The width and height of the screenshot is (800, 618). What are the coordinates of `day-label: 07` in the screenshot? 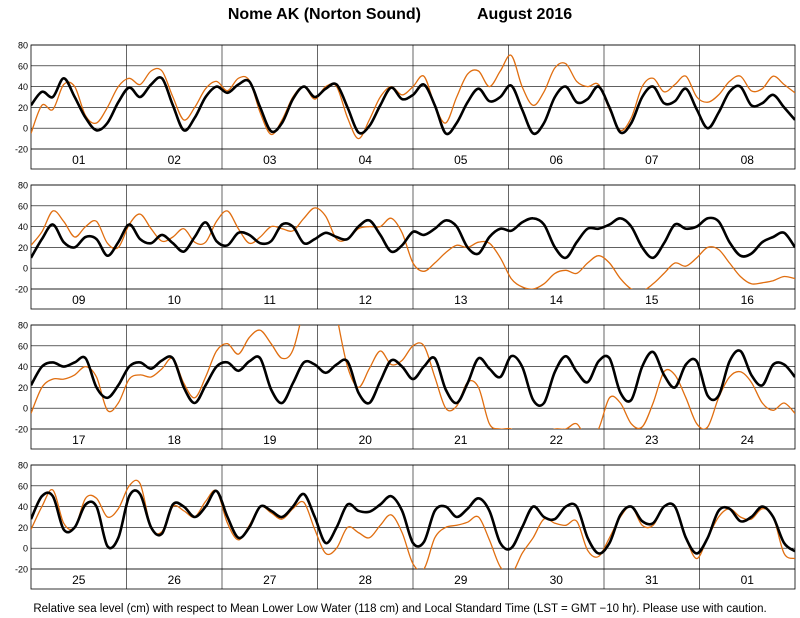 It's located at (652, 160).